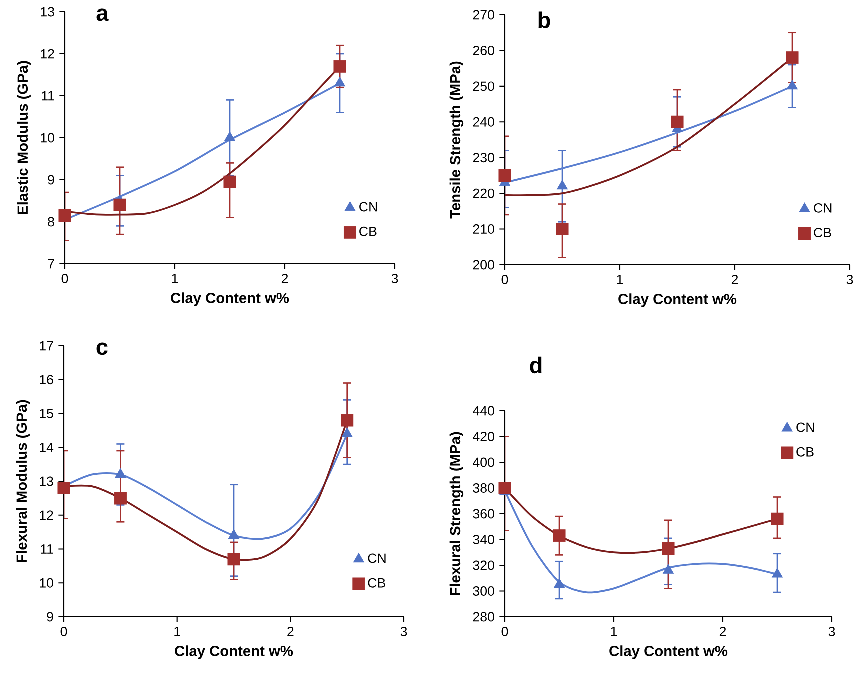  Describe the element at coordinates (51, 222) in the screenshot. I see `y-tick-label: 8` at that location.